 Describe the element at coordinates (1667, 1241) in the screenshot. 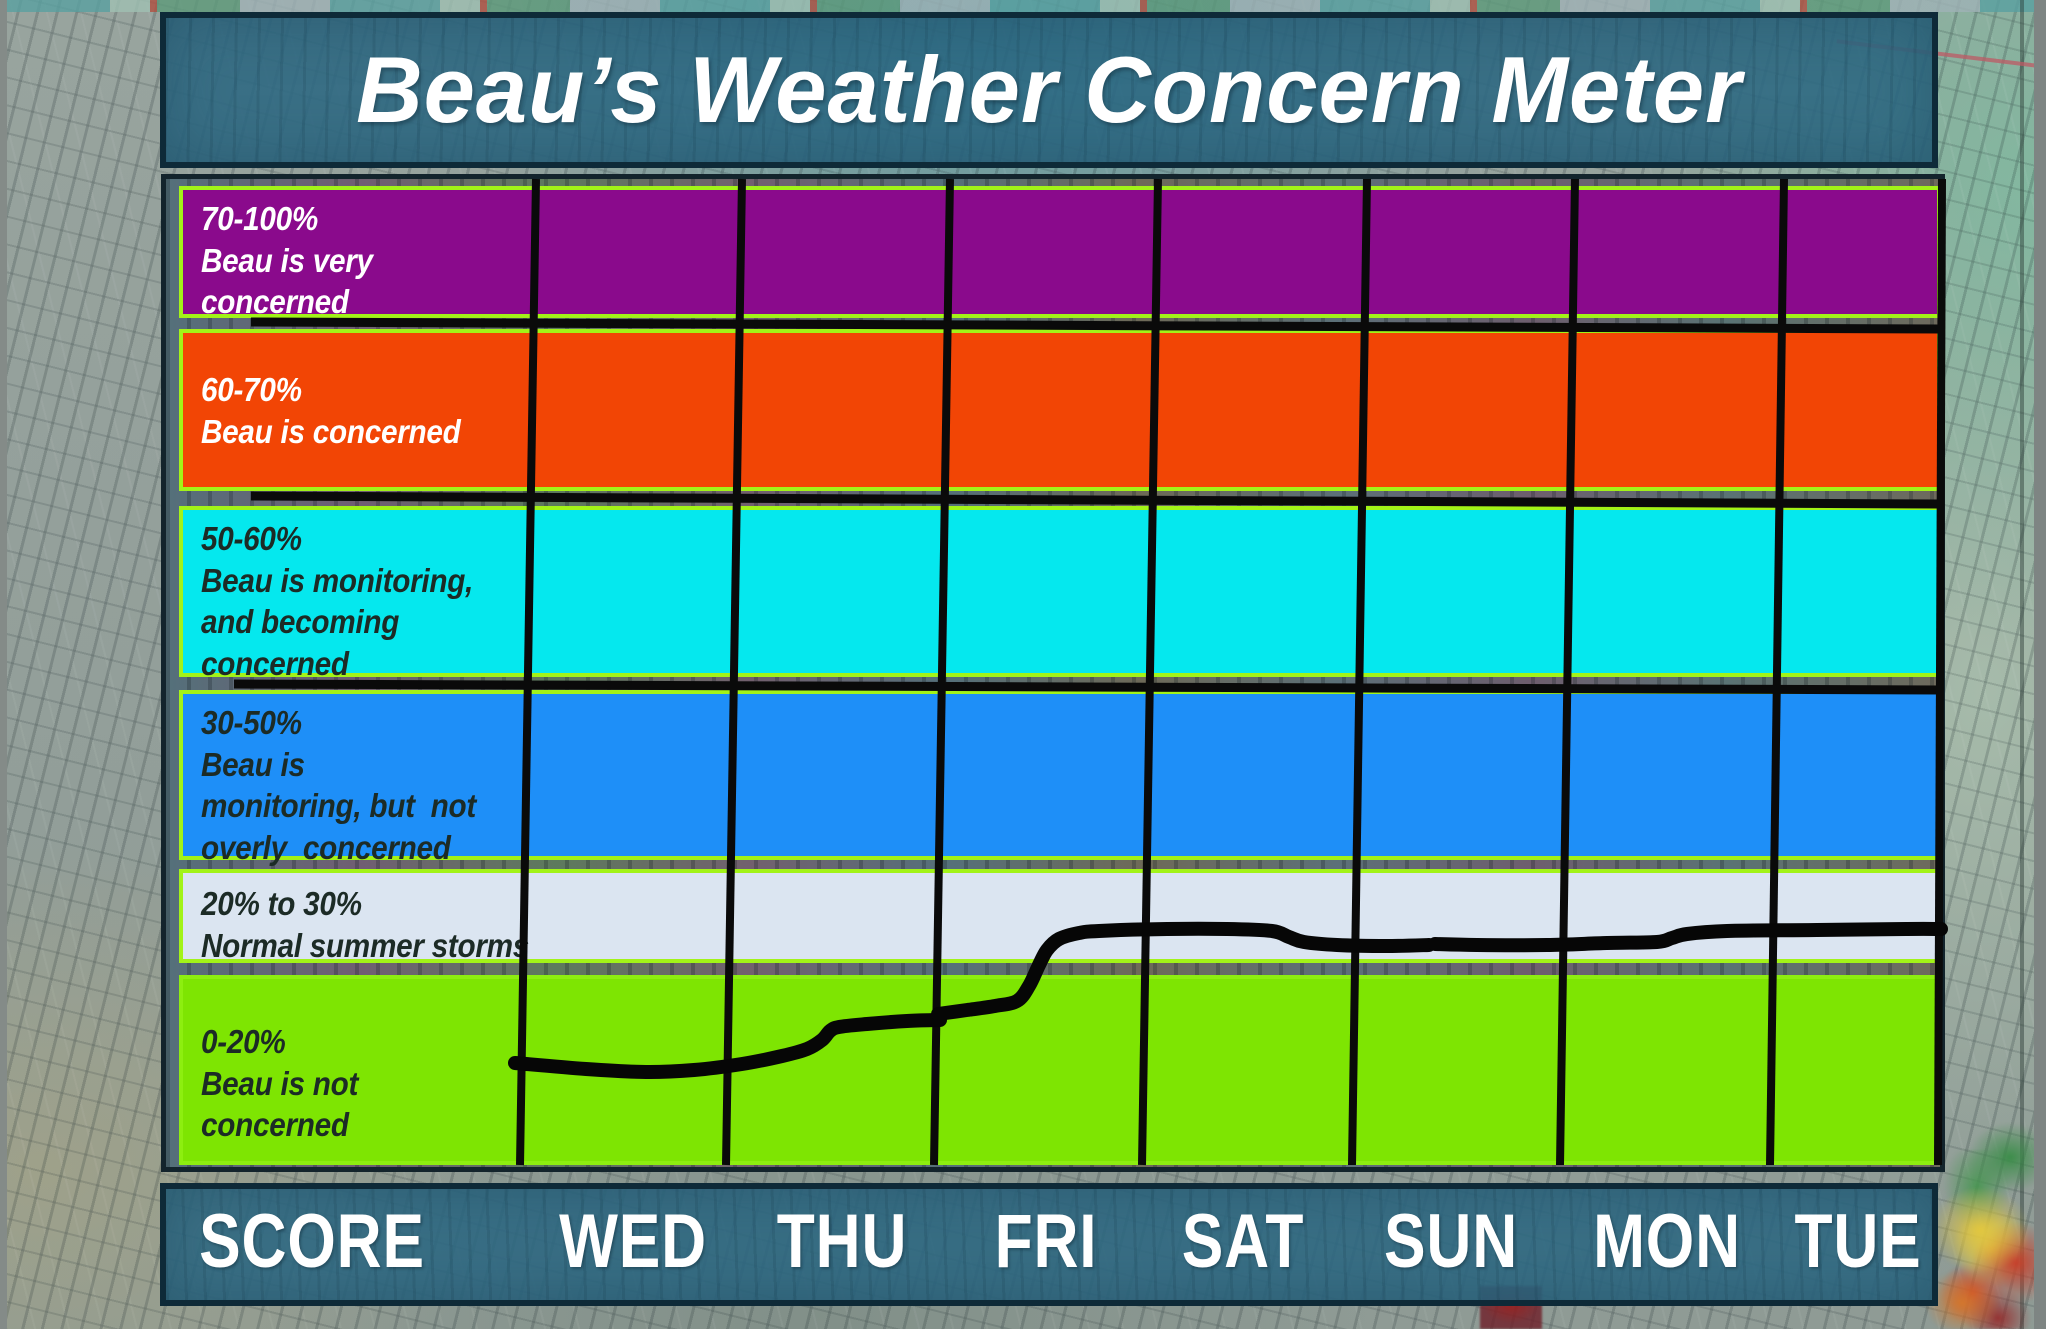

I see `axis-label-mon: MON` at that location.